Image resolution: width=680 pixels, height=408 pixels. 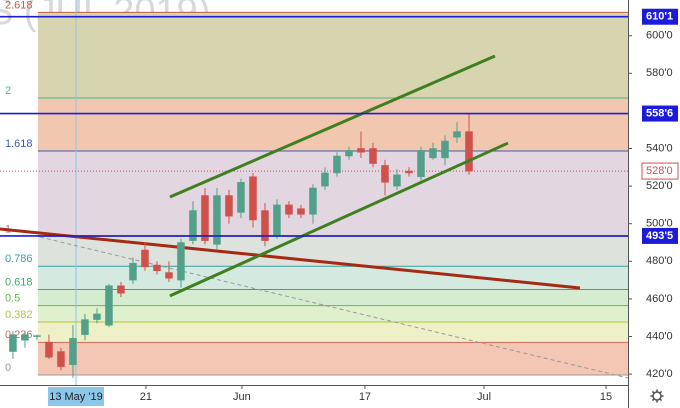 I want to click on fib-label: 0.786, so click(x=19, y=259).